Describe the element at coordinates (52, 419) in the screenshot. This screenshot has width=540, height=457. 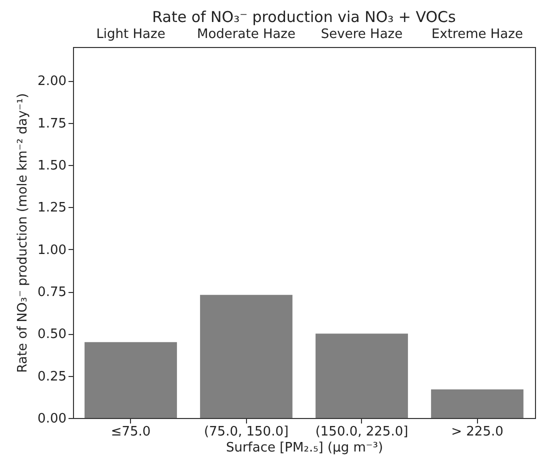
I see `y-tick-label: 0.00` at that location.